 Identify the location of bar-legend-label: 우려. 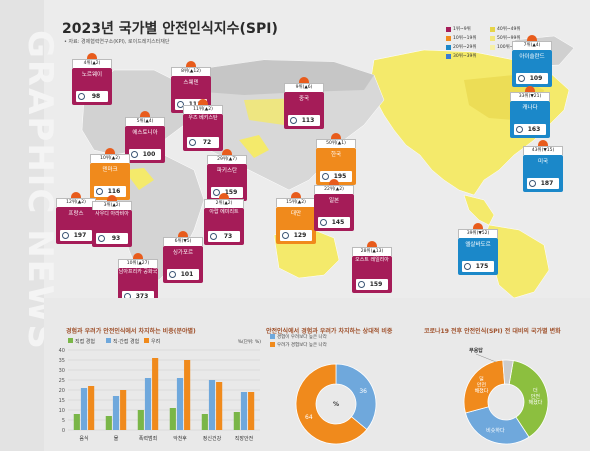
(155, 341).